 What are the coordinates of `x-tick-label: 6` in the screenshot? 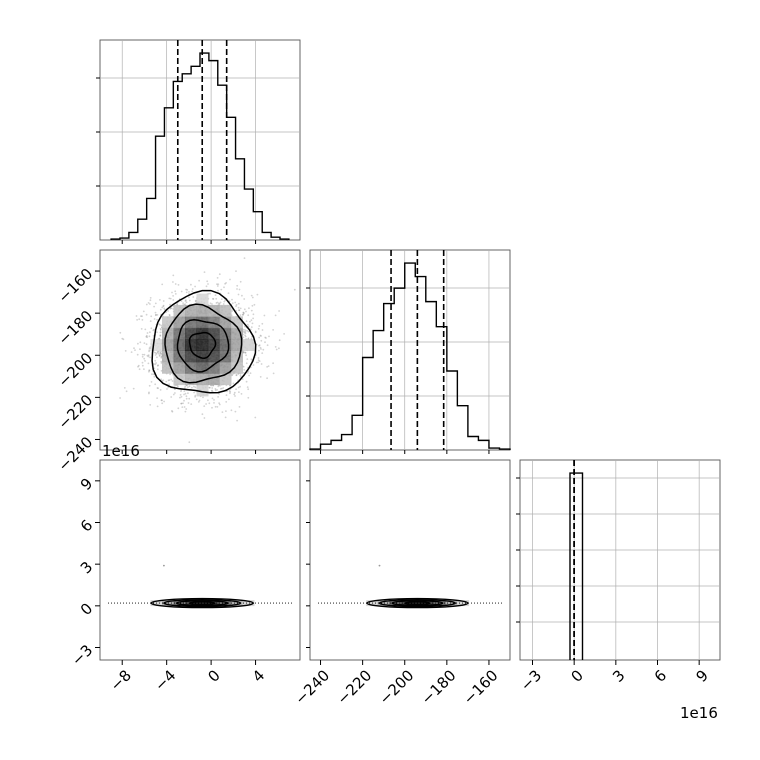 It's located at (660, 675).